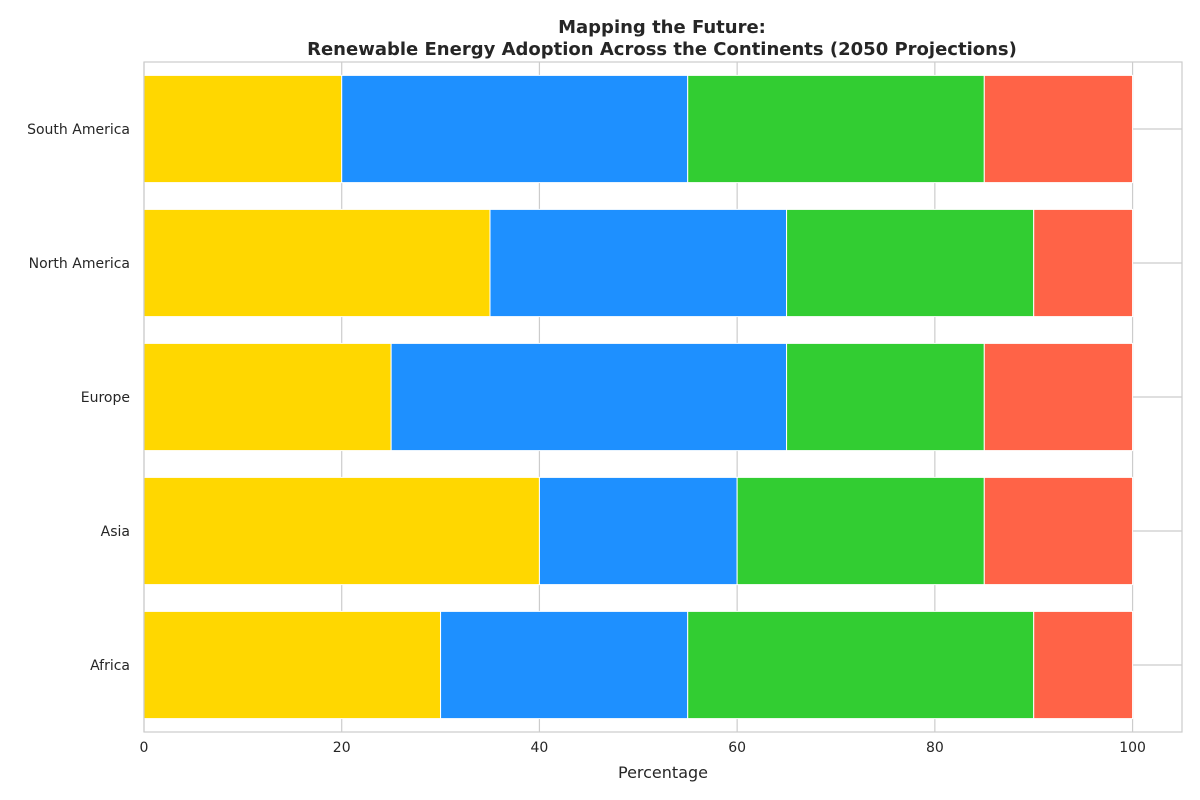  I want to click on y-tick-label: Asia, so click(115, 532).